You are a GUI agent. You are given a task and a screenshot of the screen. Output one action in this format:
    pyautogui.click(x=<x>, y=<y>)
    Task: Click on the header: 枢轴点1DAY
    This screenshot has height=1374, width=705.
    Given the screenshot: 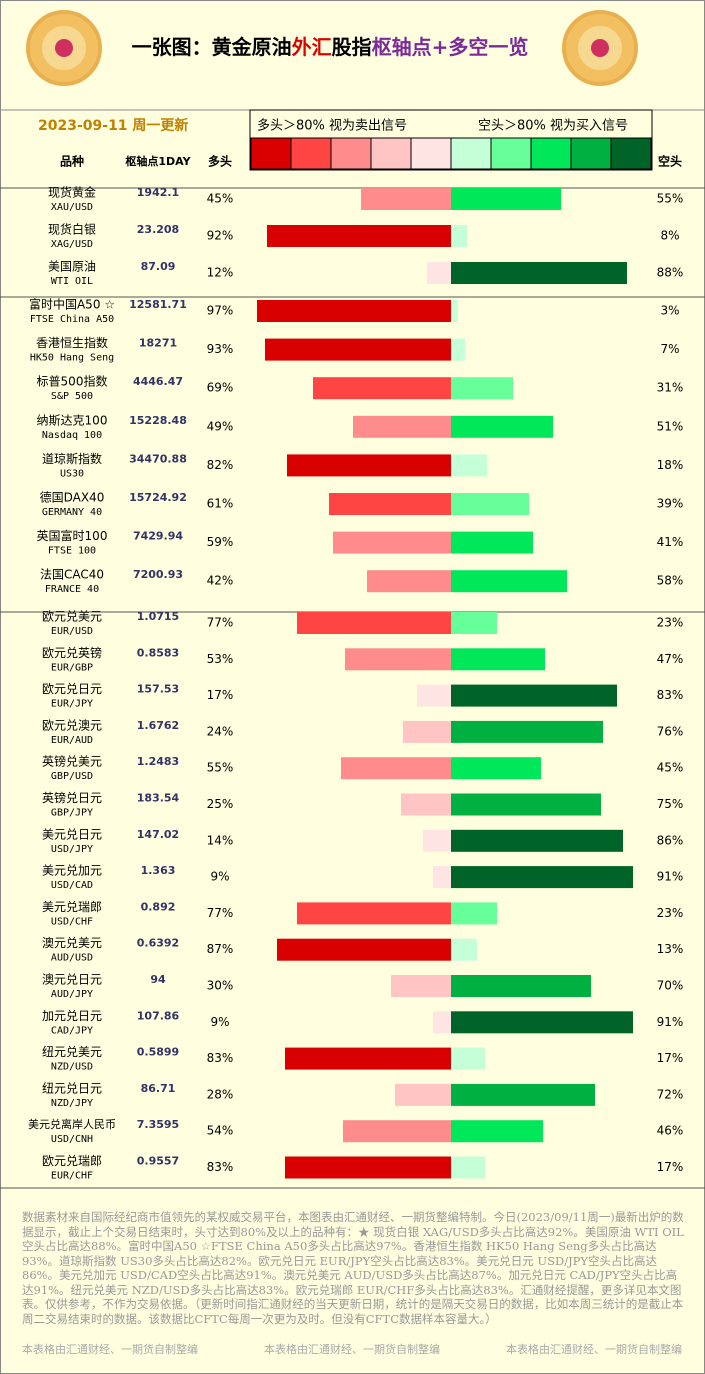 What is the action you would take?
    pyautogui.click(x=158, y=161)
    